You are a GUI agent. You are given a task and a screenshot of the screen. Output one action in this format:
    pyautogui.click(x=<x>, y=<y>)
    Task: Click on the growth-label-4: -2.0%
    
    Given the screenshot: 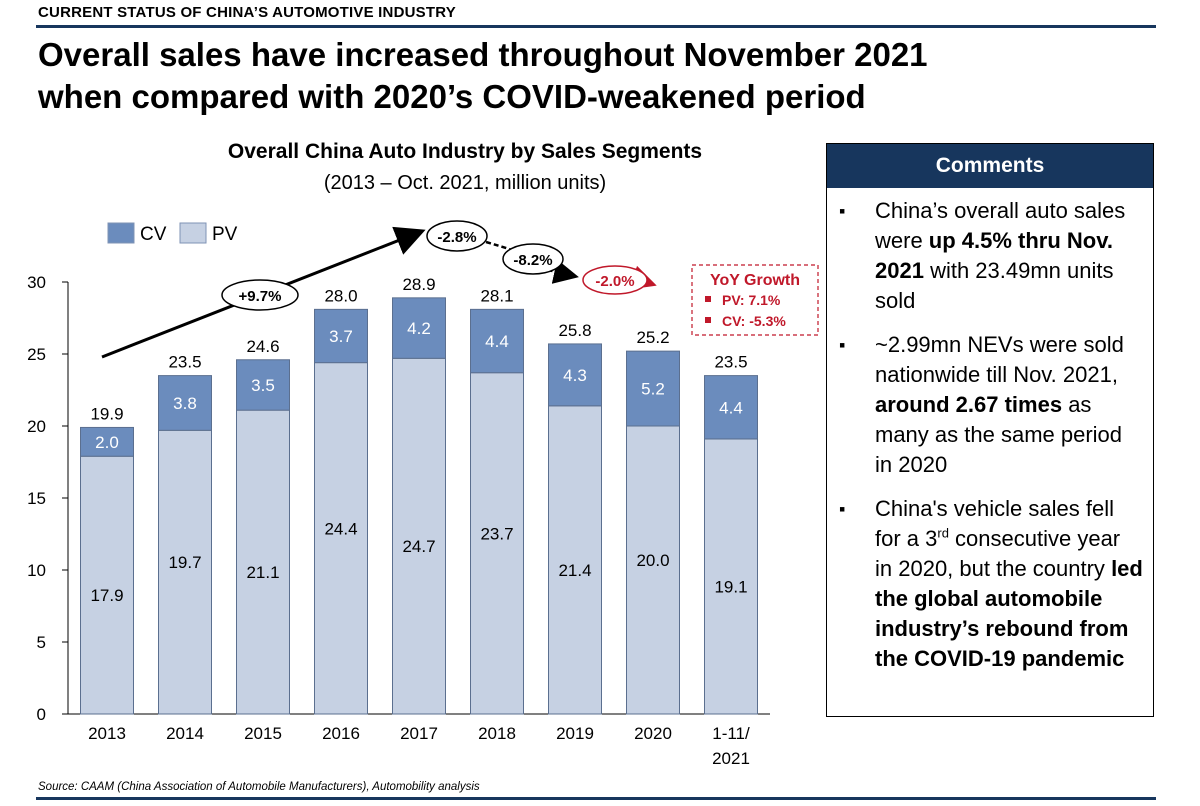 What is the action you would take?
    pyautogui.click(x=614, y=281)
    